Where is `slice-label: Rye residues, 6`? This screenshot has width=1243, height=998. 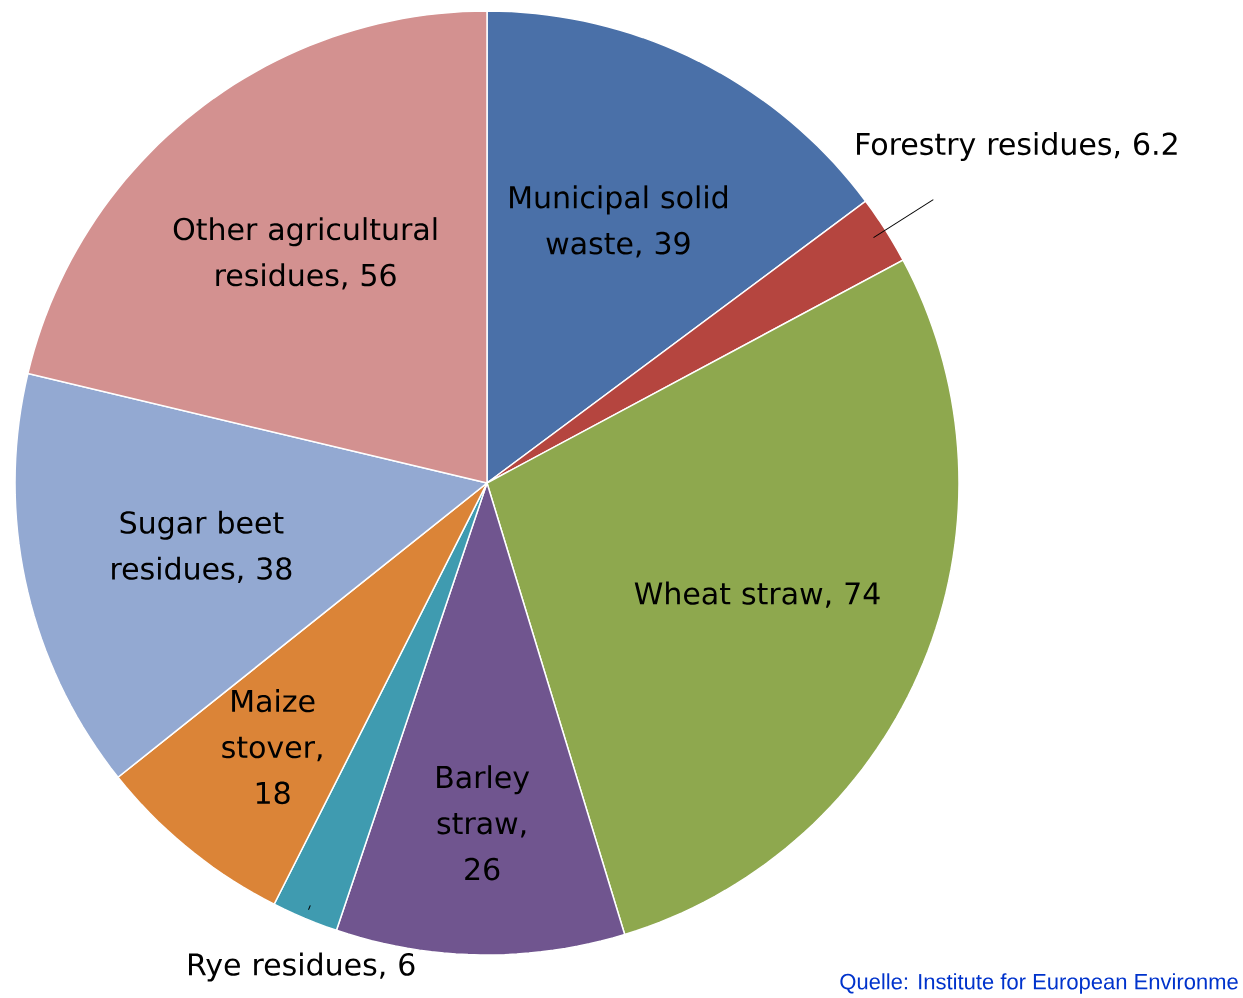
slice-label: Rye residues, 6 is located at coordinates (302, 967).